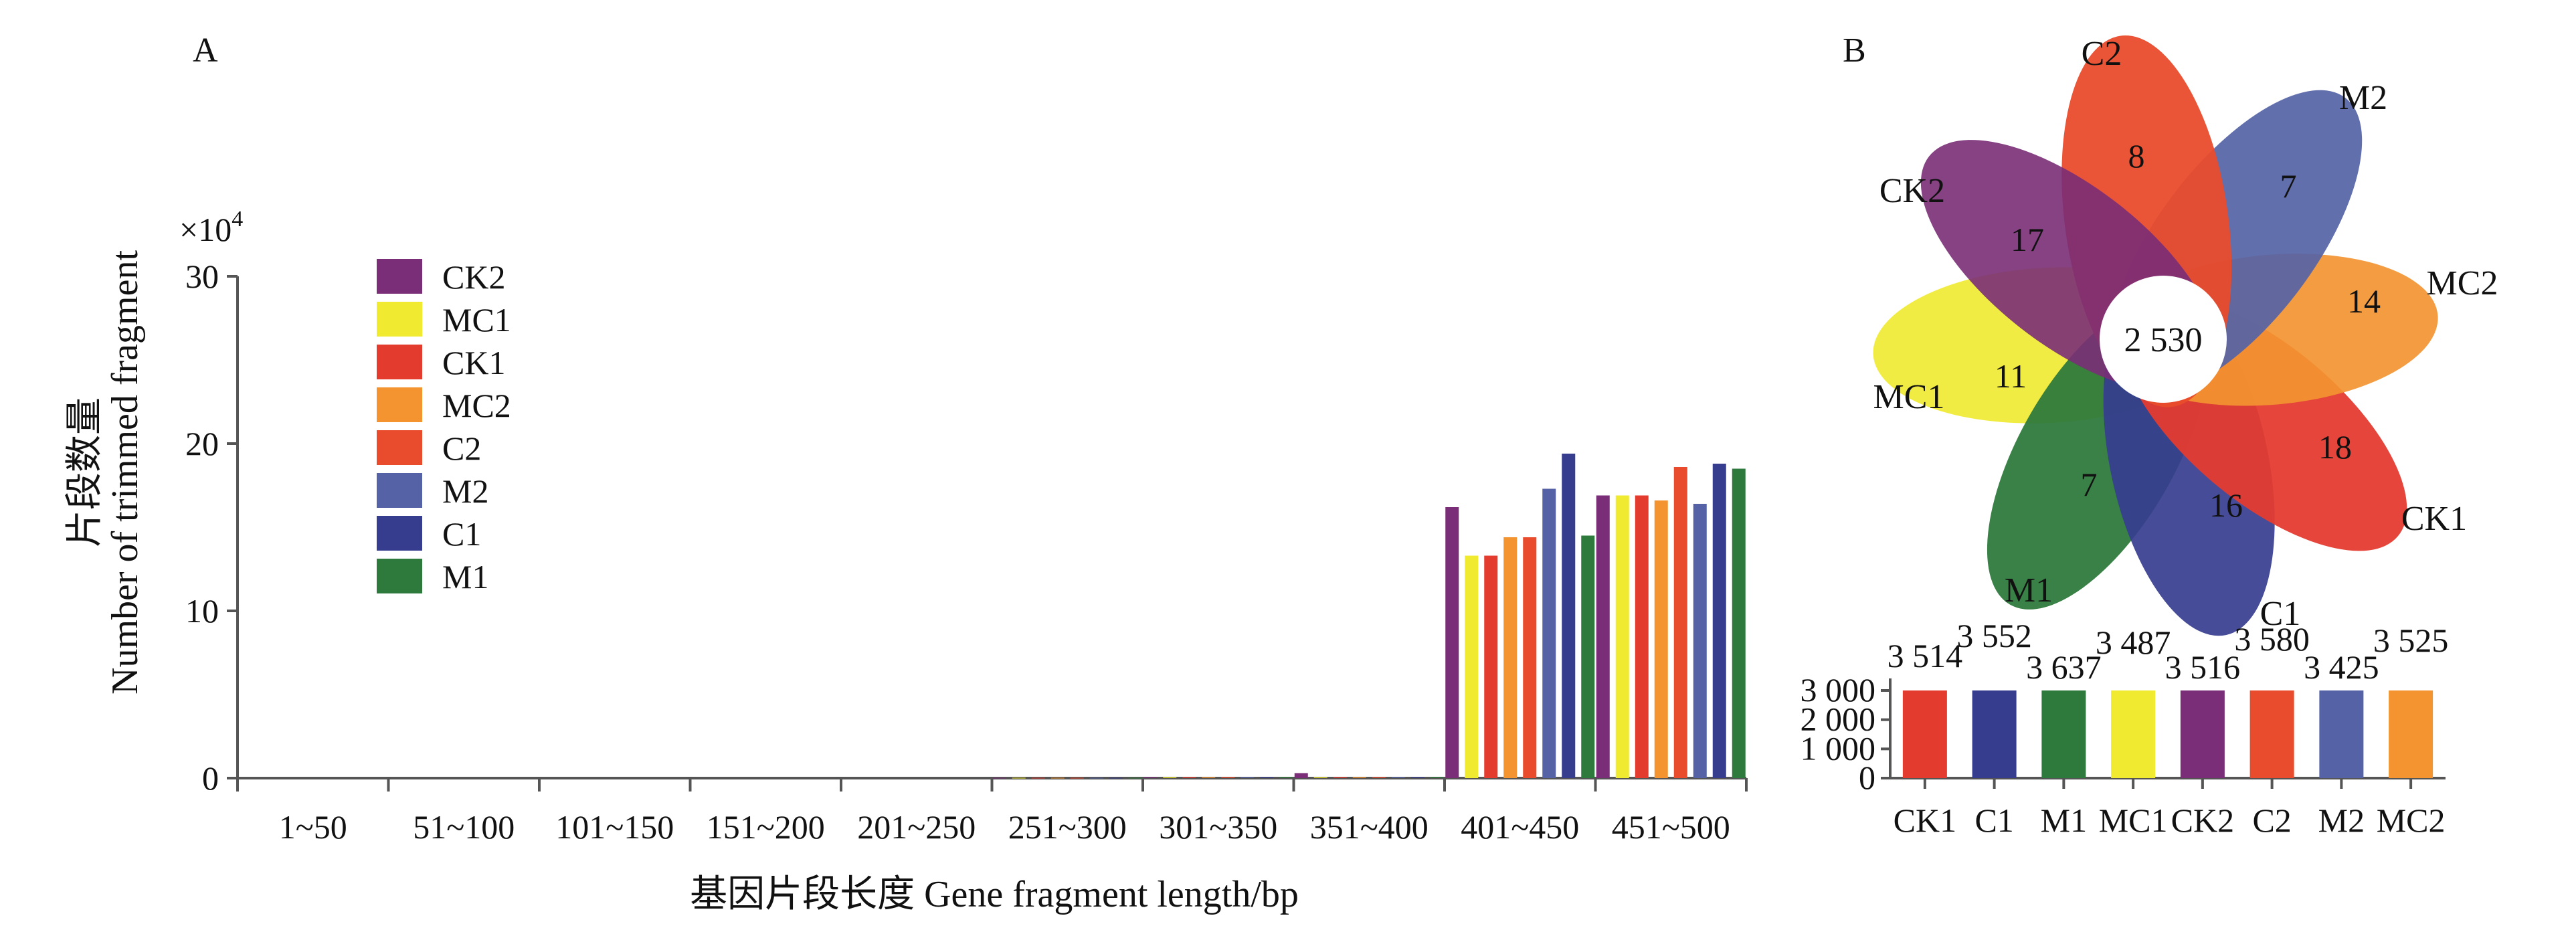  I want to click on small-x-tick-label: C1, so click(1993, 820).